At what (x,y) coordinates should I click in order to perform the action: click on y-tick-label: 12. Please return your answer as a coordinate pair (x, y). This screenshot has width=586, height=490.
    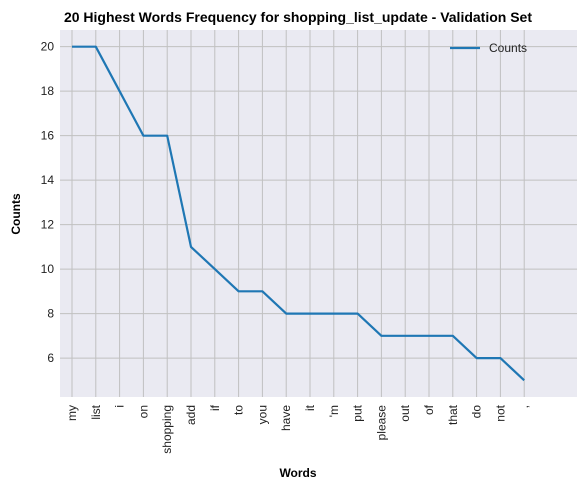
    Looking at the image, I should click on (48, 225).